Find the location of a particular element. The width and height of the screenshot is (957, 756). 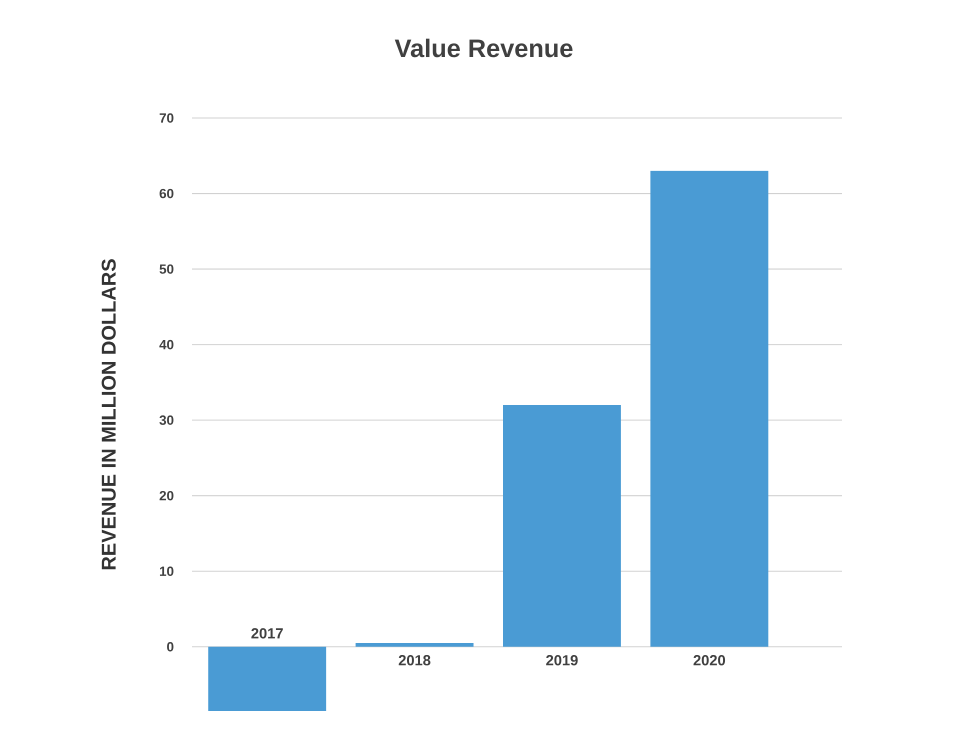

y-tick-label: 20 is located at coordinates (167, 495).